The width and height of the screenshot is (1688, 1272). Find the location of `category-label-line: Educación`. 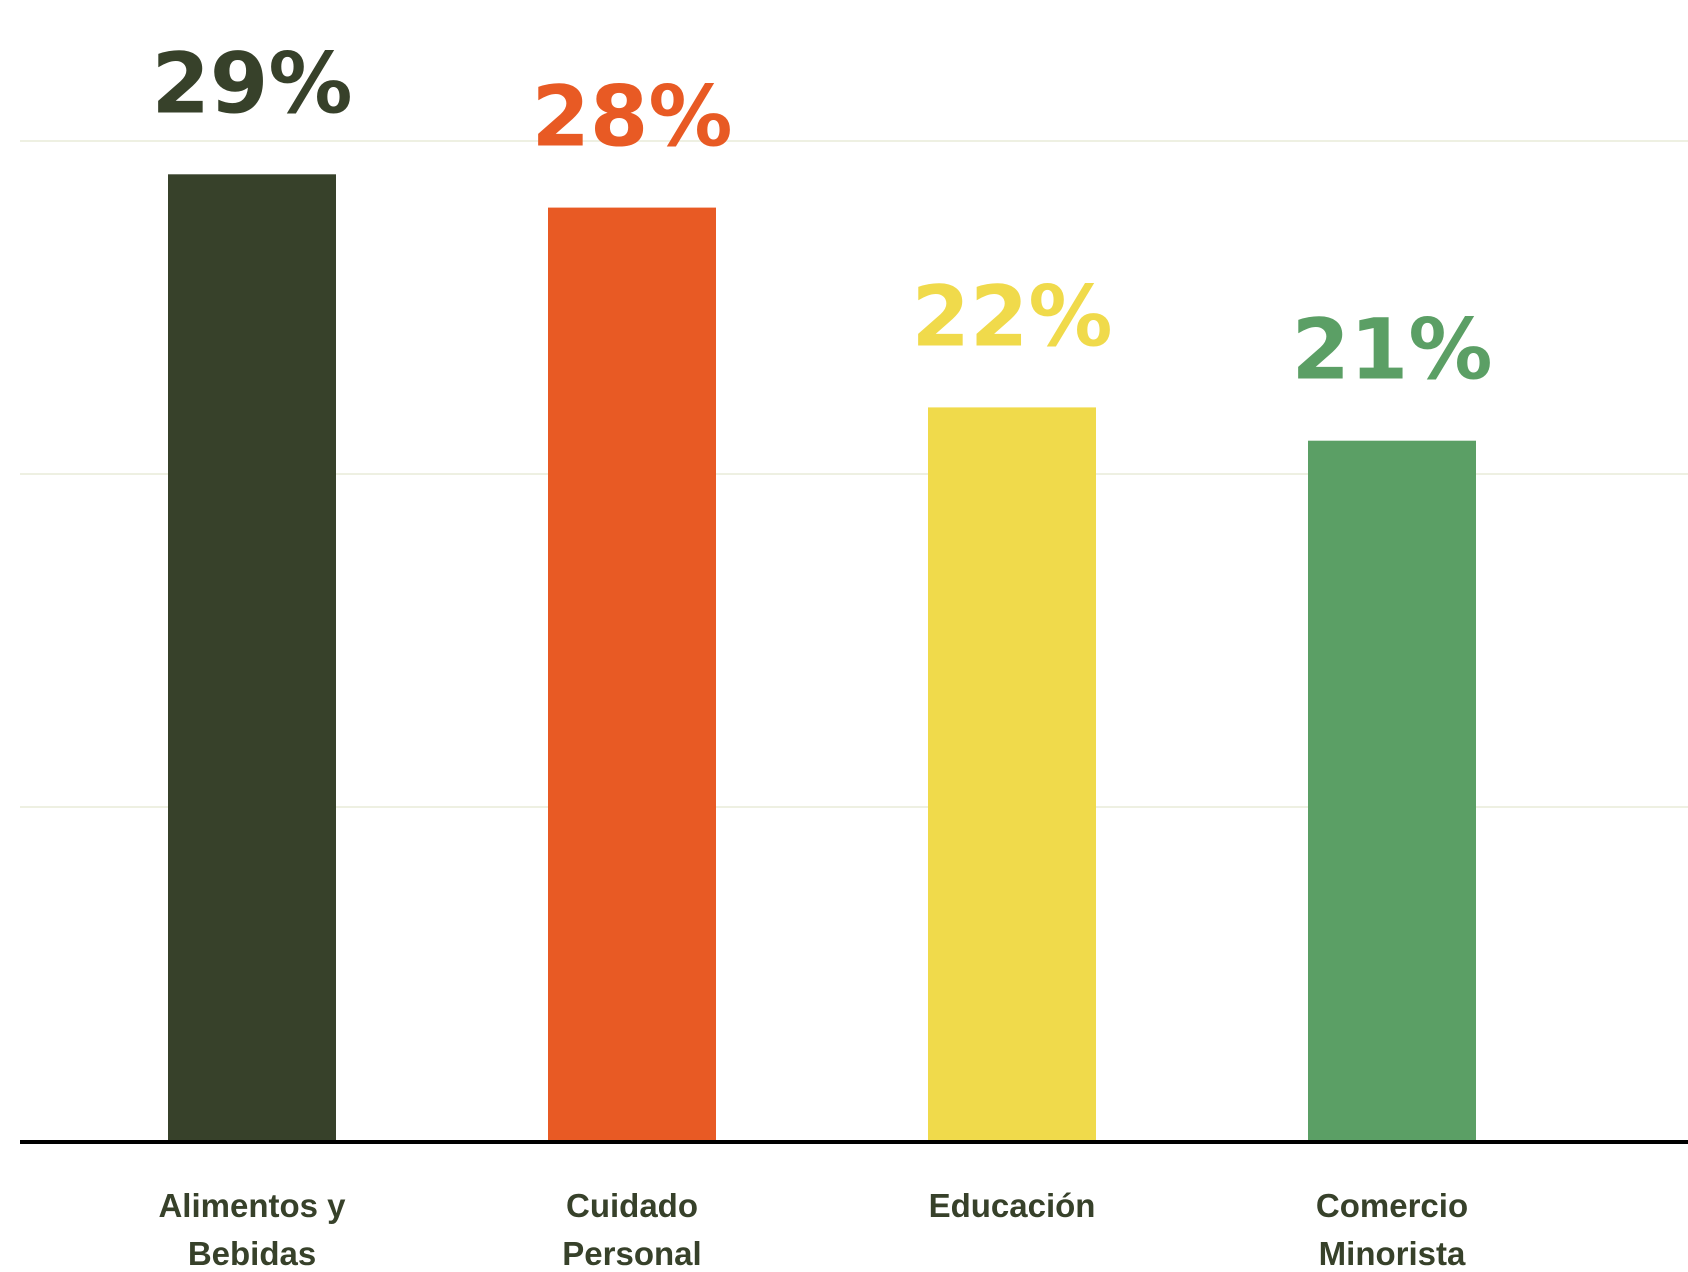

category-label-line: Educación is located at coordinates (1012, 1205).